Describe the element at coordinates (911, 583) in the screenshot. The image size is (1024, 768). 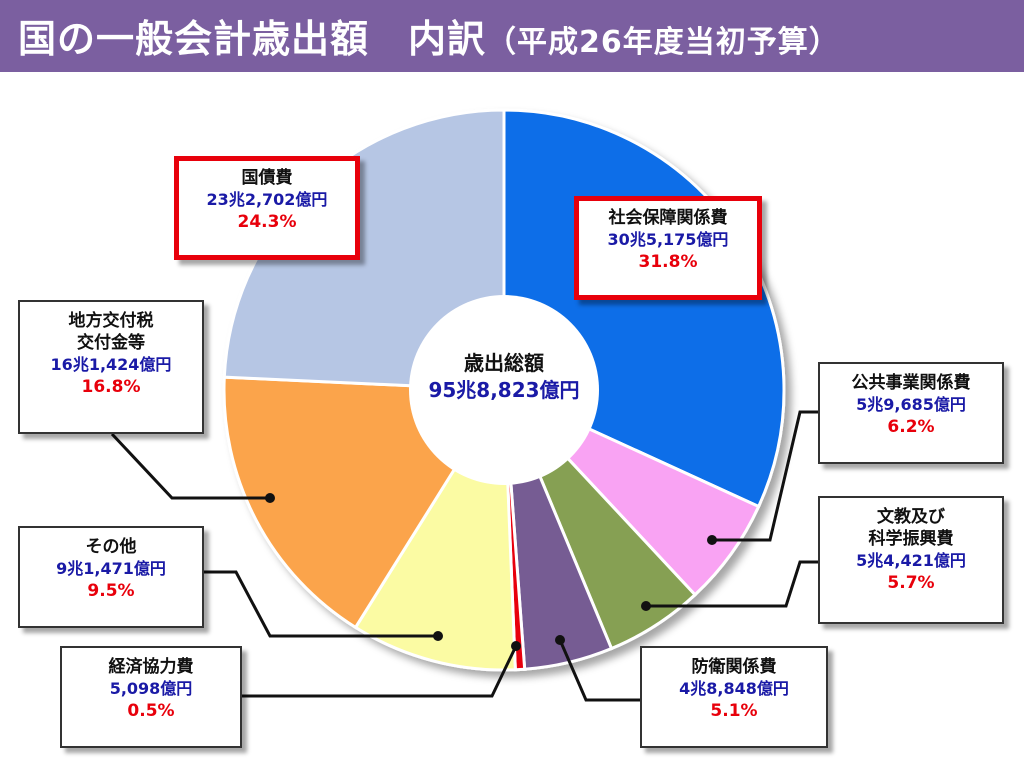
I see `data-label-percent: 5.7%` at that location.